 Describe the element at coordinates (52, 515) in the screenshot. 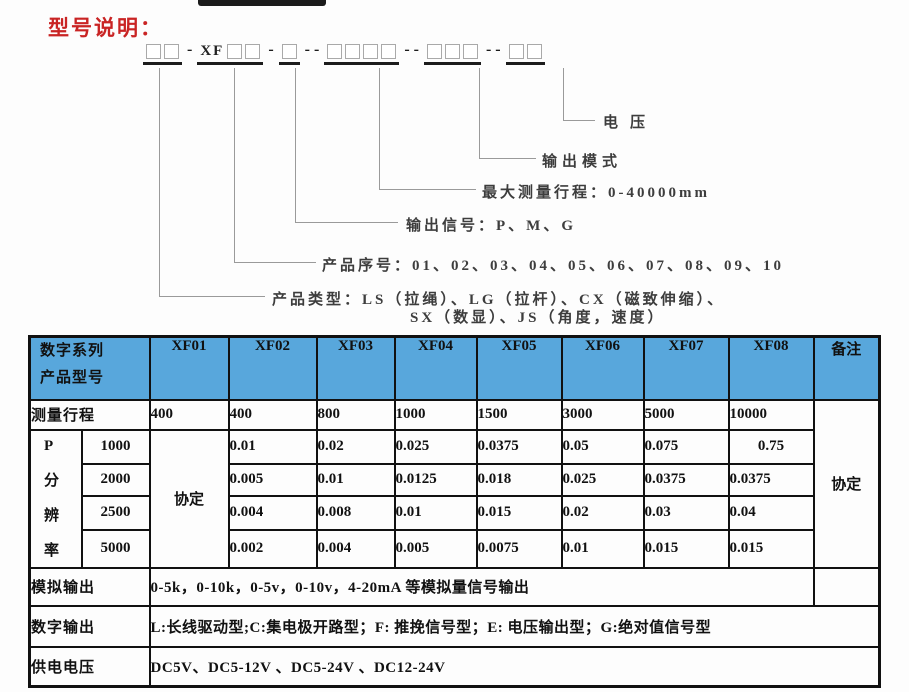

I see `axis-char: 辨` at that location.